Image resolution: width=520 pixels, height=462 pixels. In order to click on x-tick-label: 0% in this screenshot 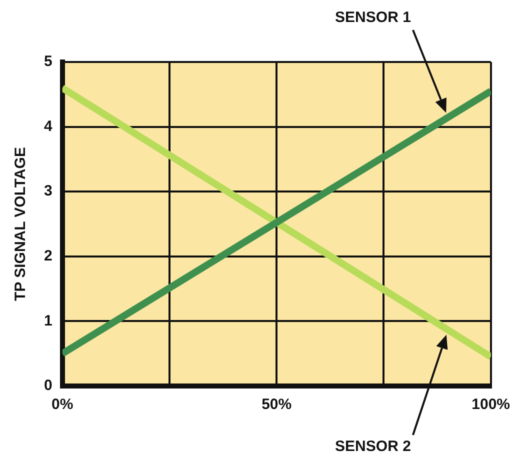, I will do `click(63, 405)`.